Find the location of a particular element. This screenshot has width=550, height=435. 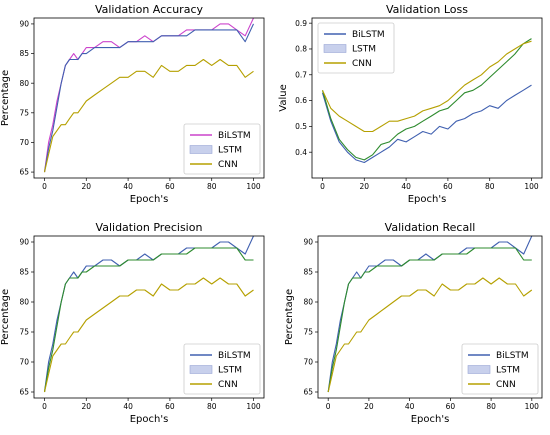

y-tick-label: 0.5 is located at coordinates (301, 126).